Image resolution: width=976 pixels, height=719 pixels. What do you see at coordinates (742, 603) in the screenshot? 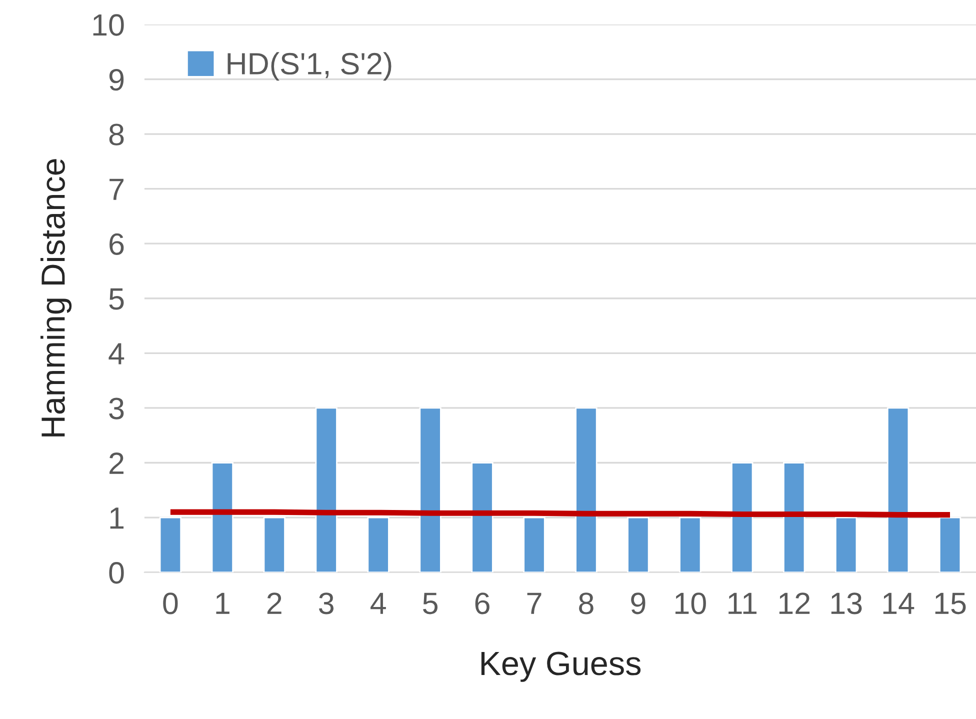
I see `x-tick-label: 11` at bounding box center [742, 603].